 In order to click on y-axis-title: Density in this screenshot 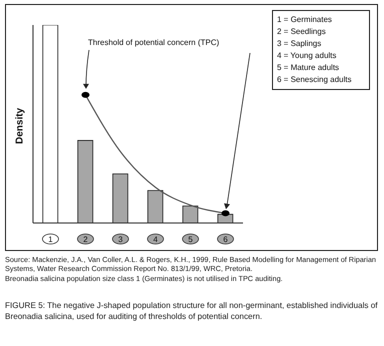, I will do `click(20, 125)`.